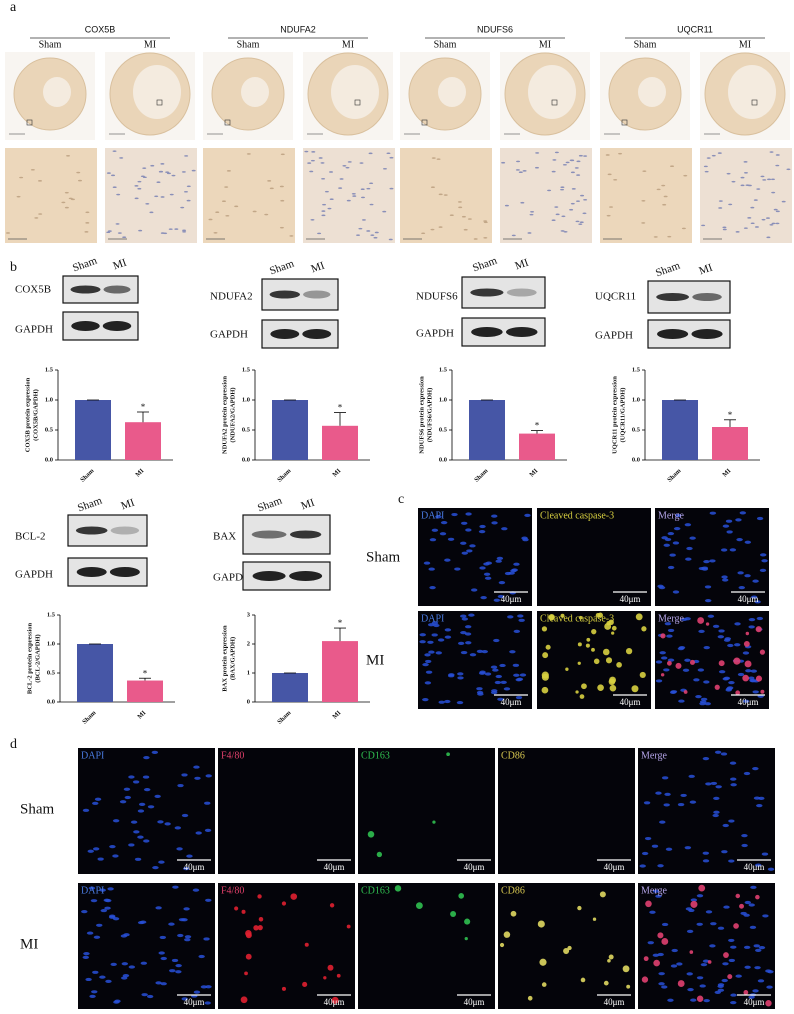 Image resolution: width=794 pixels, height=1014 pixels. Describe the element at coordinates (35, 415) in the screenshot. I see `y-axis-label: (COX5B/GAPDH)` at that location.